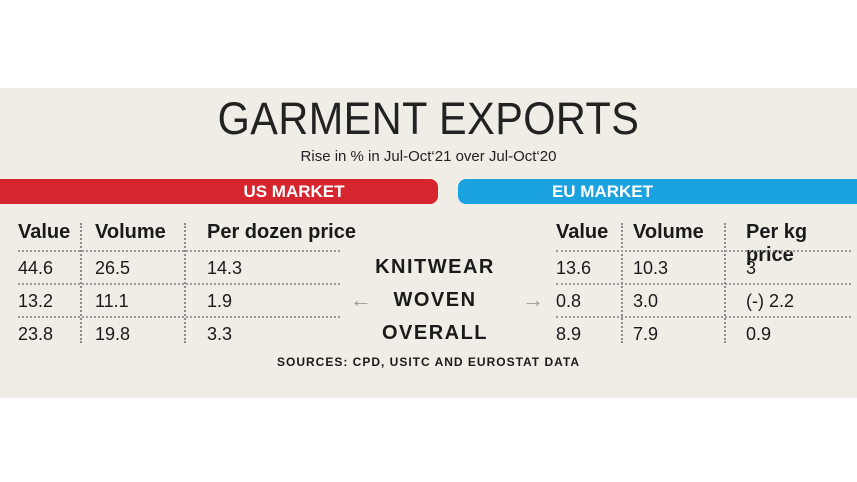  What do you see at coordinates (657, 191) in the screenshot?
I see `eu-market-banner: EU MARKET` at bounding box center [657, 191].